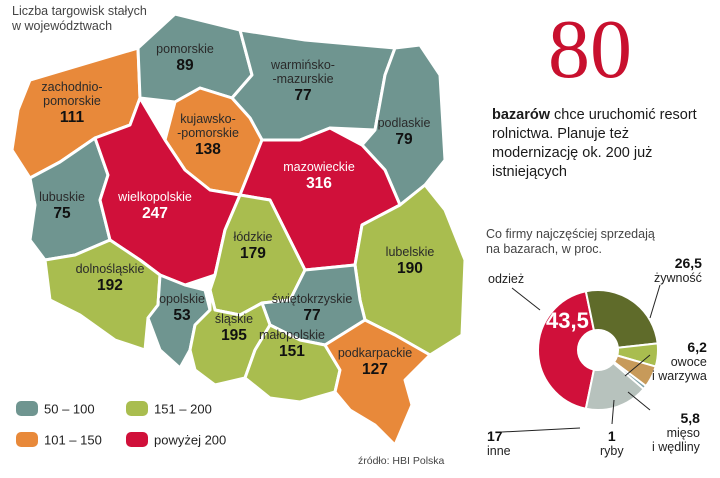 This screenshot has height=478, width=720. I want to click on label-swietokrzyskie: świętokrzyskie 77, so click(312, 308).